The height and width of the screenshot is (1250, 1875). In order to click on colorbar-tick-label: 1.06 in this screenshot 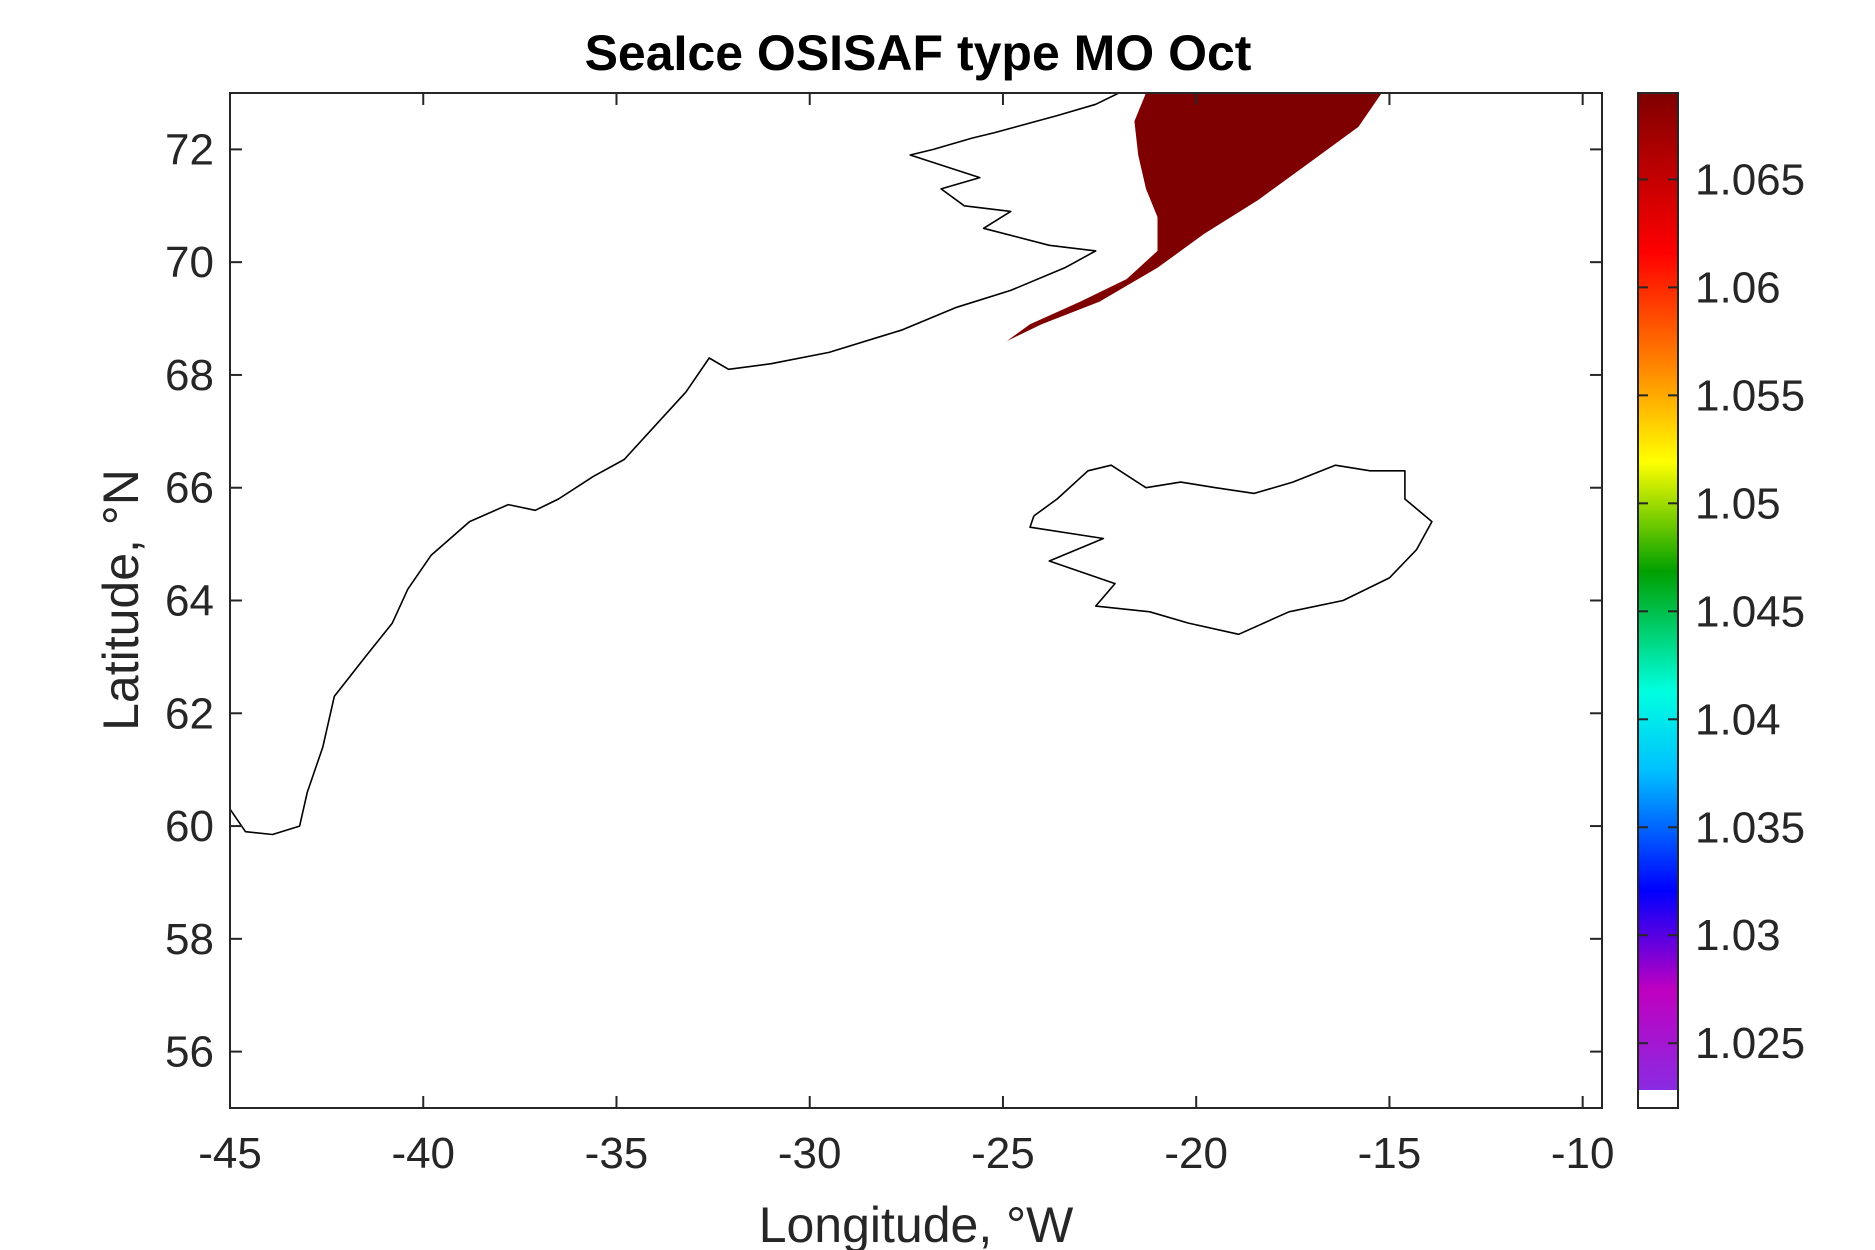, I will do `click(1738, 287)`.